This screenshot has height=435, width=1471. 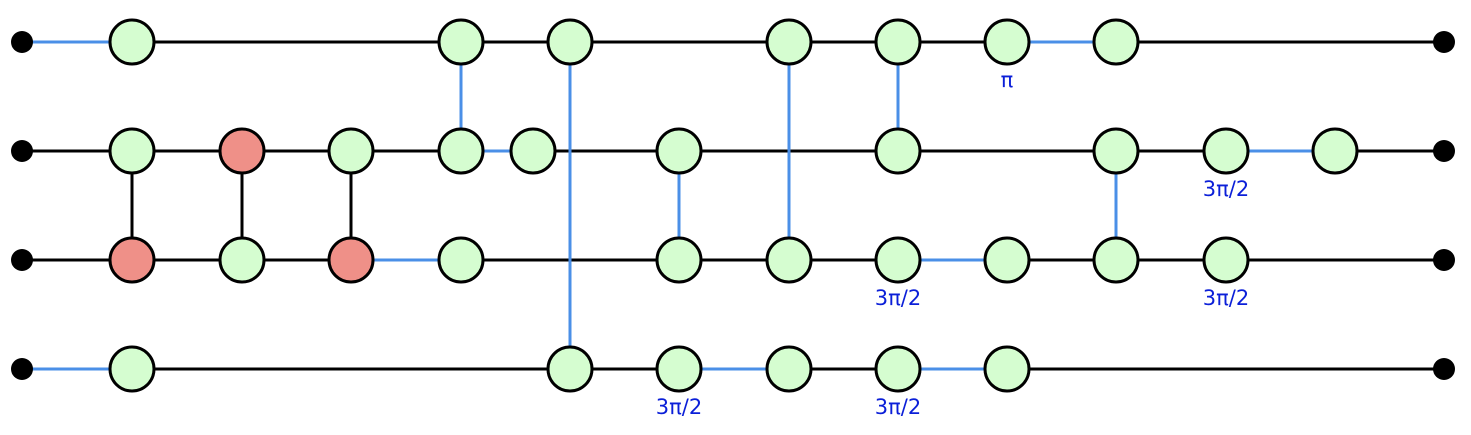 I want to click on z-spider-z1i, so click(x=1226, y=151).